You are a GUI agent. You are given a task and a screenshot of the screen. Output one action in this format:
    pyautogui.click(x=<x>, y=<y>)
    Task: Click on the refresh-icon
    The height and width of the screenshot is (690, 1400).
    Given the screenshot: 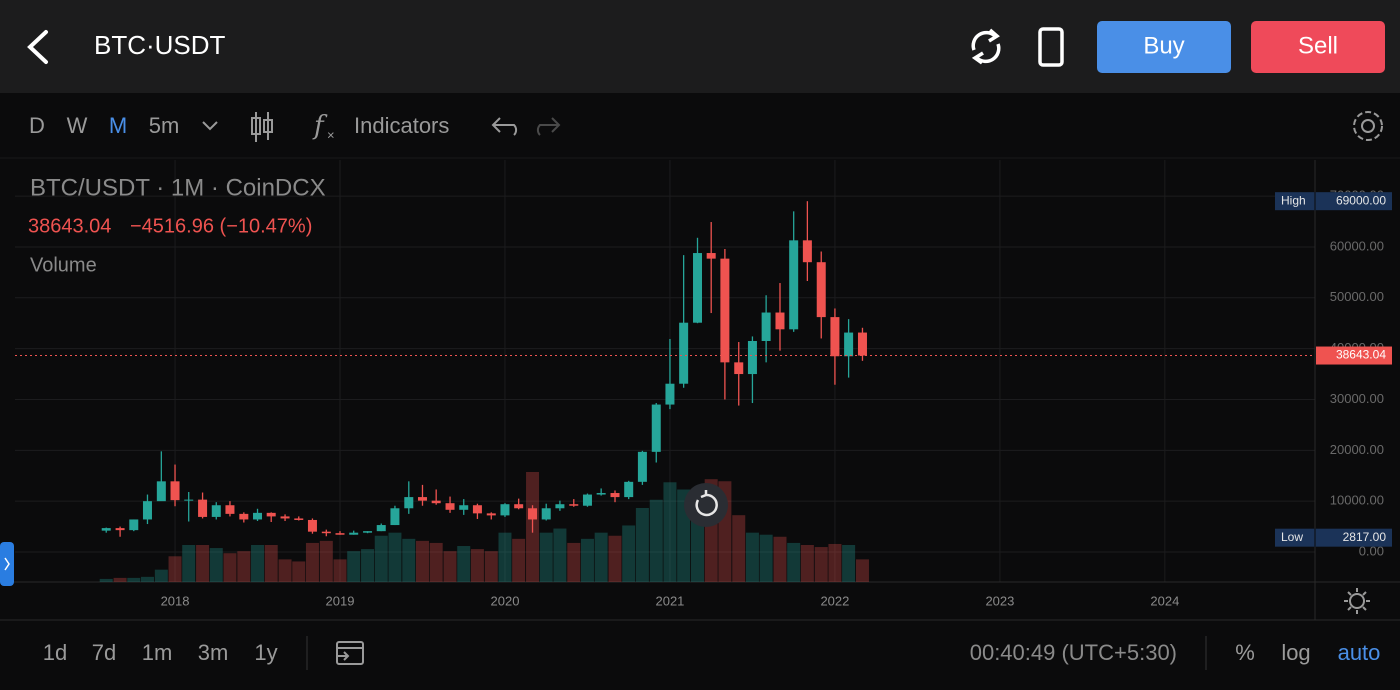 What is the action you would take?
    pyautogui.click(x=986, y=46)
    